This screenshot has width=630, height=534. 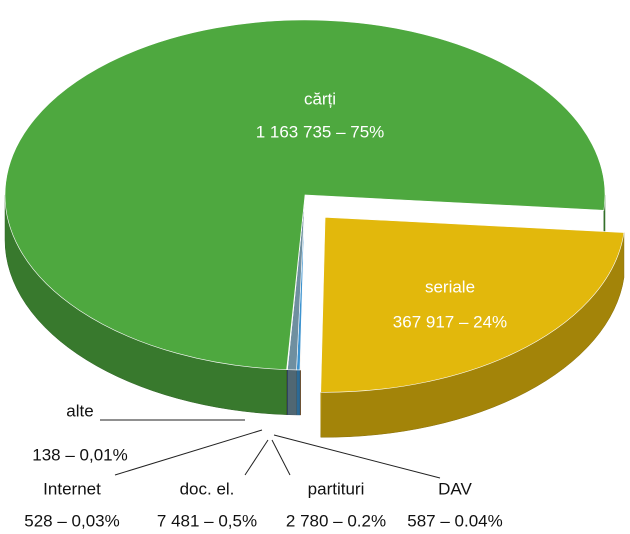 What do you see at coordinates (455, 488) in the screenshot?
I see `slice-label: DAV` at bounding box center [455, 488].